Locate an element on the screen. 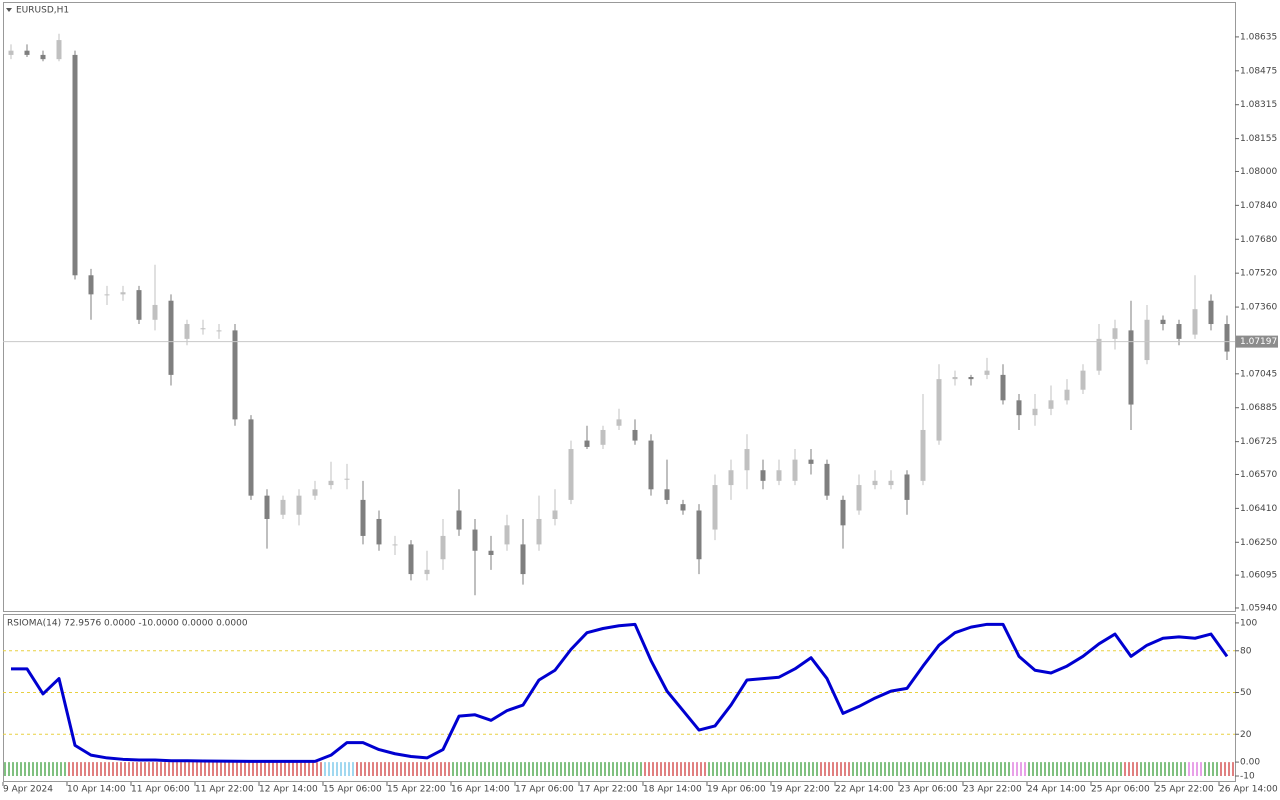  x-tick-label: 25 Apr 22:00 is located at coordinates (1184, 790).